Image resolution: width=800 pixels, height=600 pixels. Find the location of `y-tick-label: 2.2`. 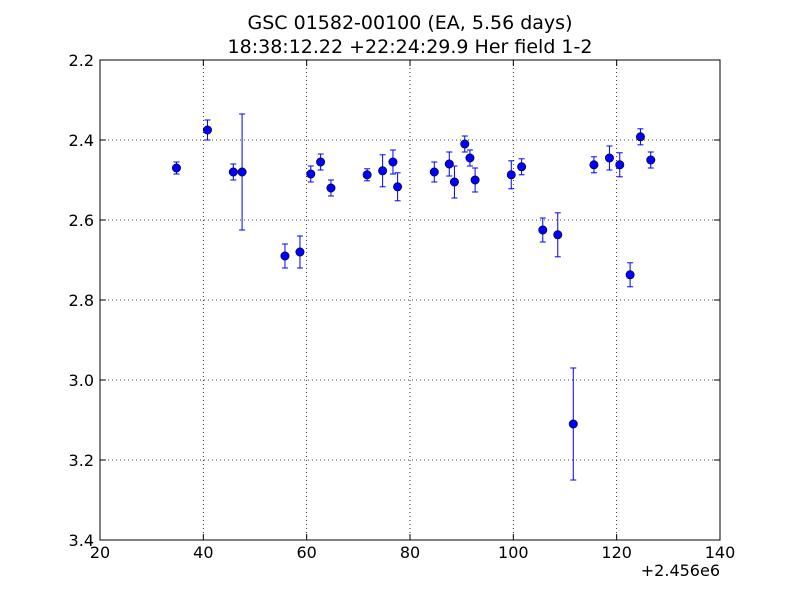

y-tick-label: 2.2 is located at coordinates (81, 60).